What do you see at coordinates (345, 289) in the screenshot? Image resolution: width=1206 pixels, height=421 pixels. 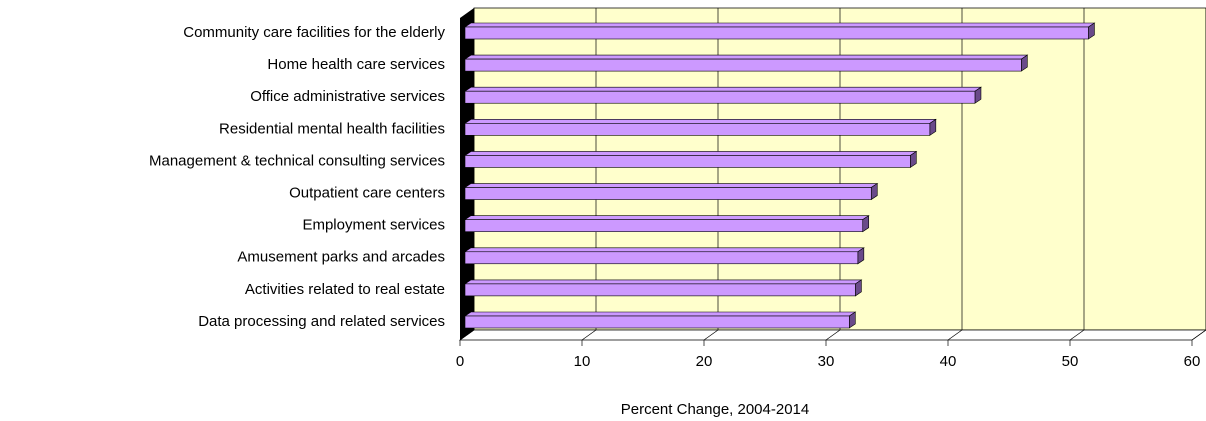 I see `y-tick-label: Activities related to real estate` at bounding box center [345, 289].